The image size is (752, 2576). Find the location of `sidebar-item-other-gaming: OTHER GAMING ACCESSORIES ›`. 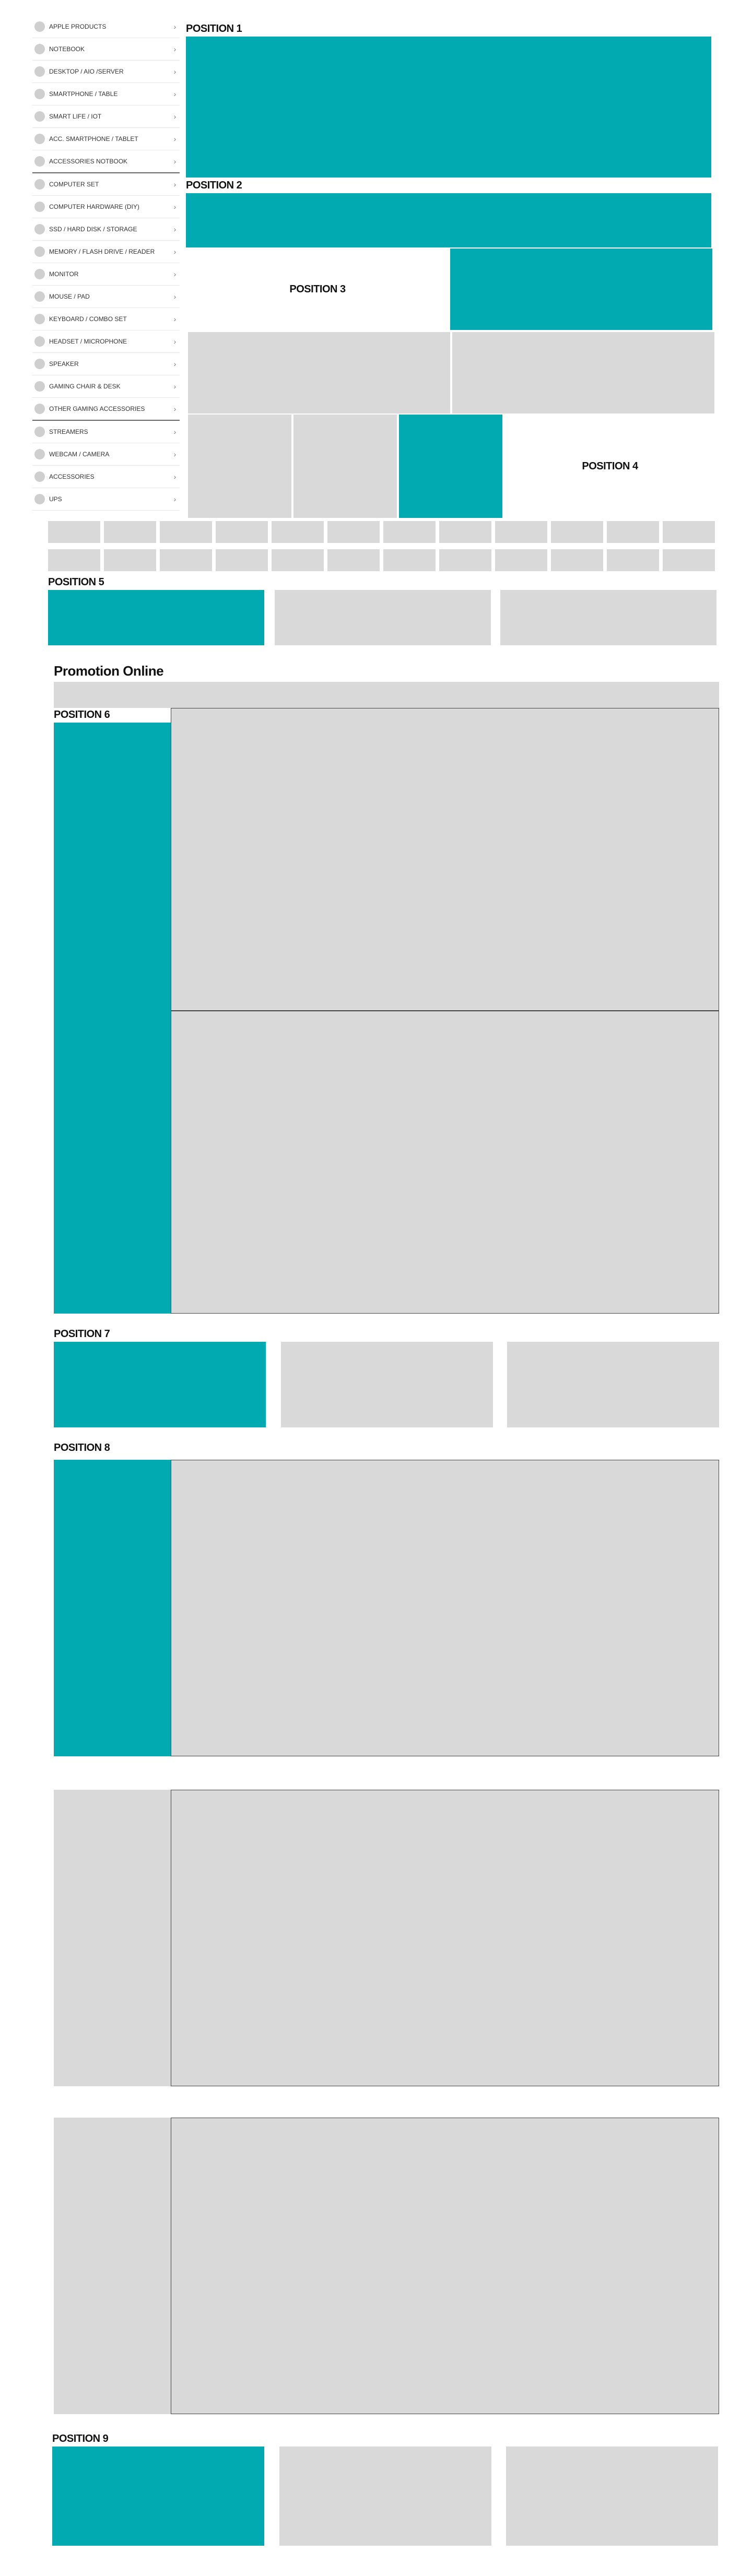

sidebar-item-other-gaming: OTHER GAMING ACCESSORIES › is located at coordinates (106, 409).